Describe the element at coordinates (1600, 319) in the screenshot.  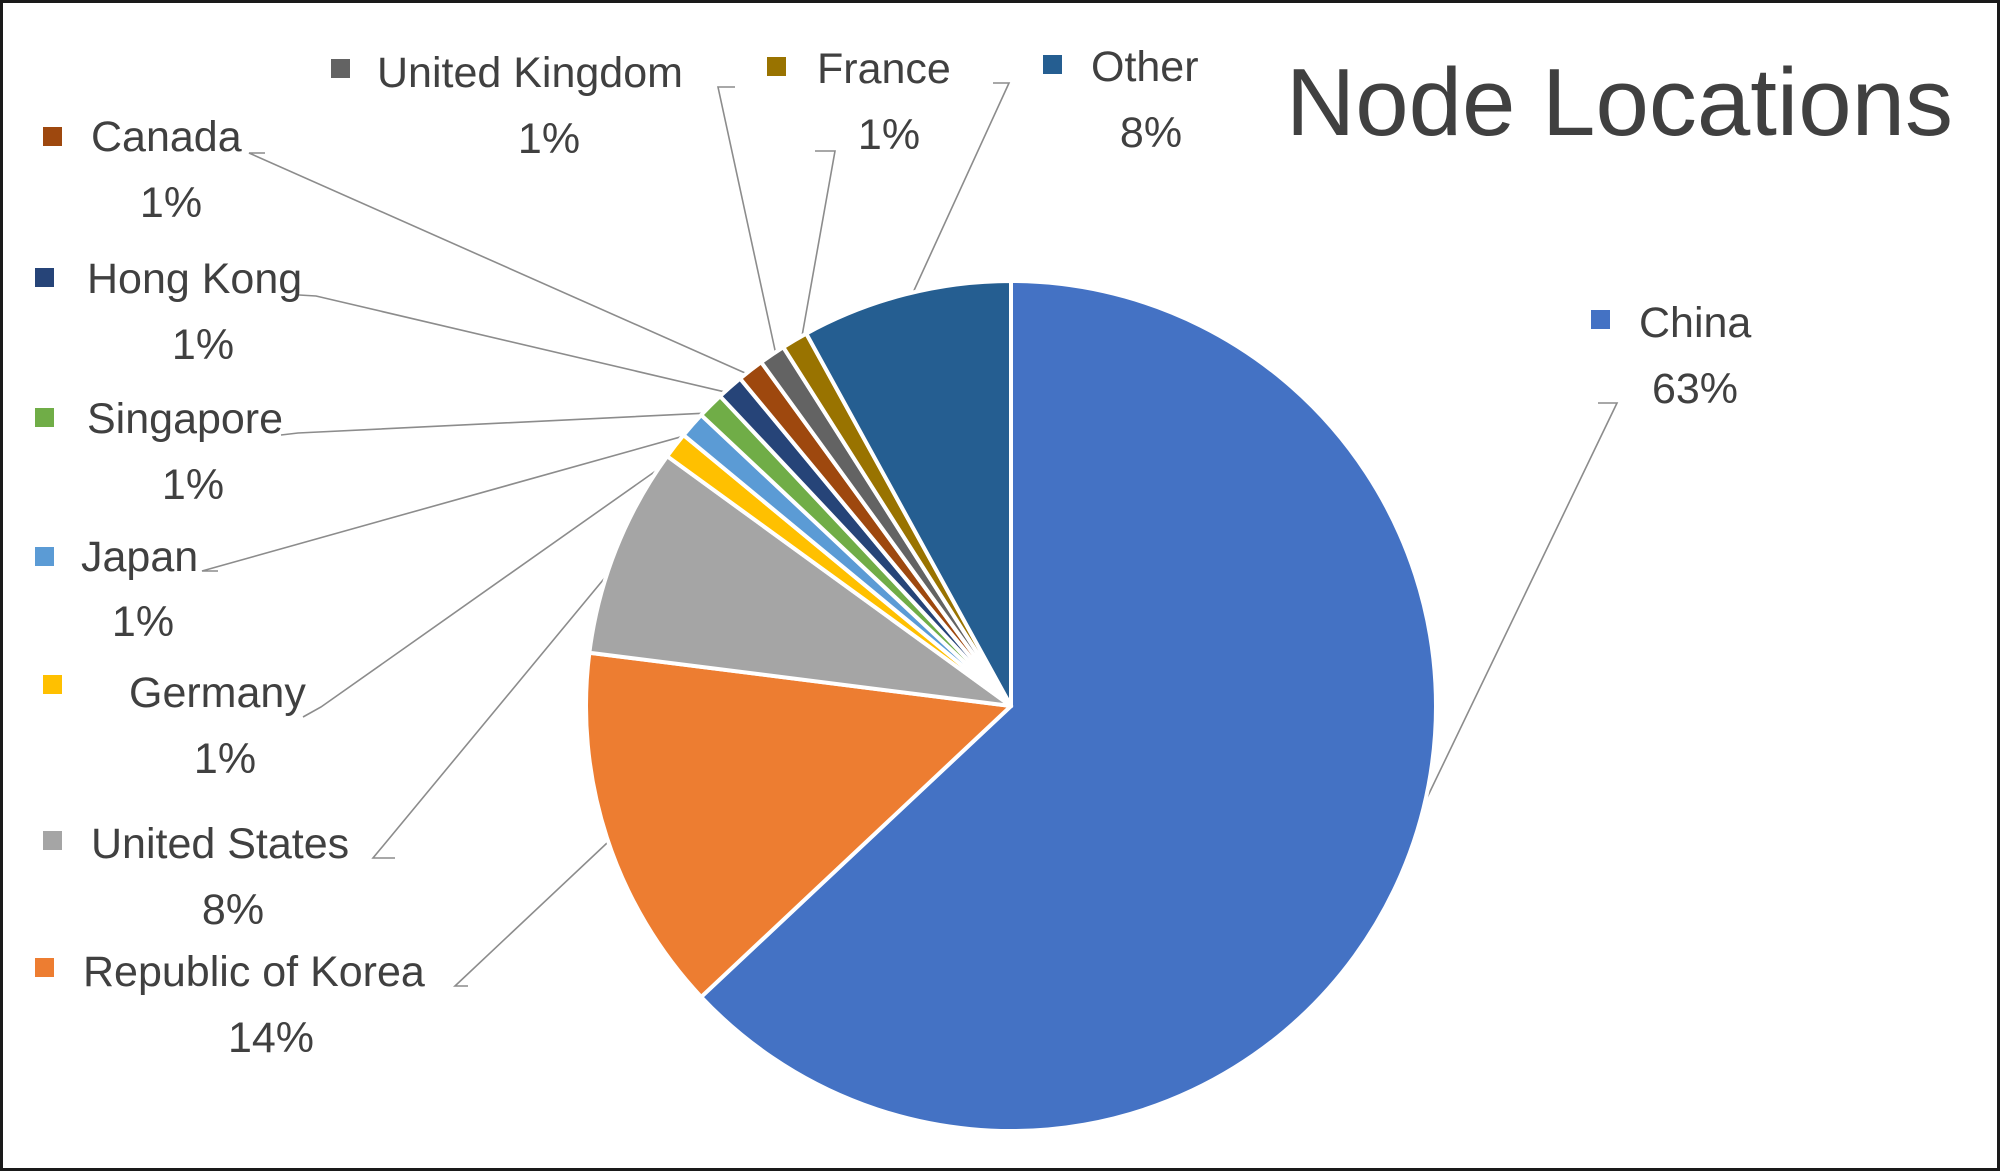
I see `legend-swatch-china` at that location.